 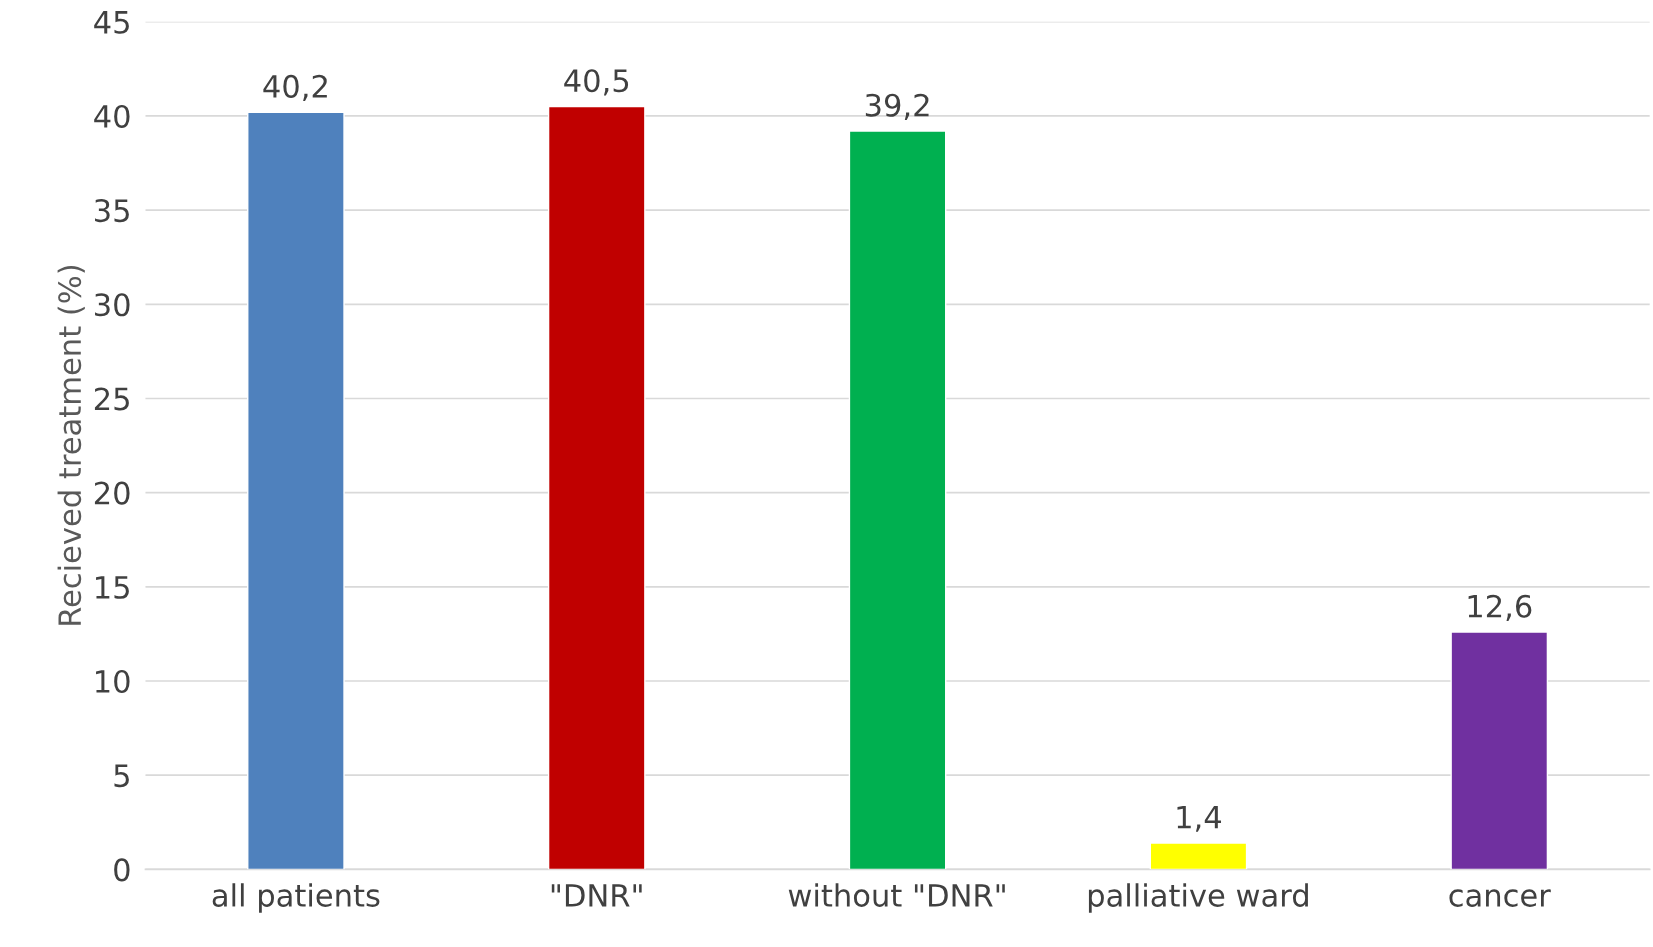 What do you see at coordinates (111, 399) in the screenshot?
I see `y-tick-label: 25` at bounding box center [111, 399].